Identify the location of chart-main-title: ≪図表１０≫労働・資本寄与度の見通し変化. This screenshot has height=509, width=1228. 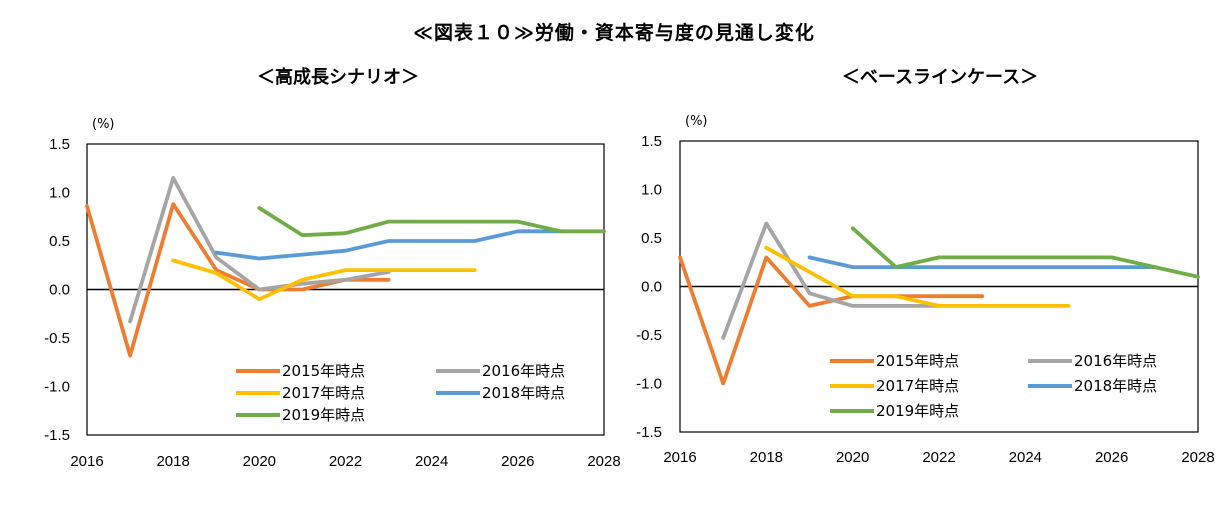
(614, 33).